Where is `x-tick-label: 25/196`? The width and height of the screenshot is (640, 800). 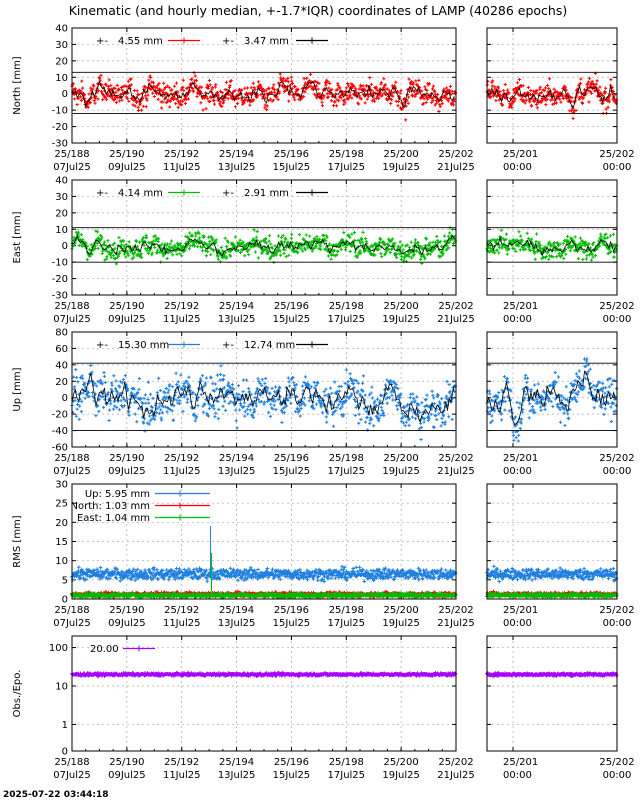 x-tick-label: 25/196 is located at coordinates (291, 458).